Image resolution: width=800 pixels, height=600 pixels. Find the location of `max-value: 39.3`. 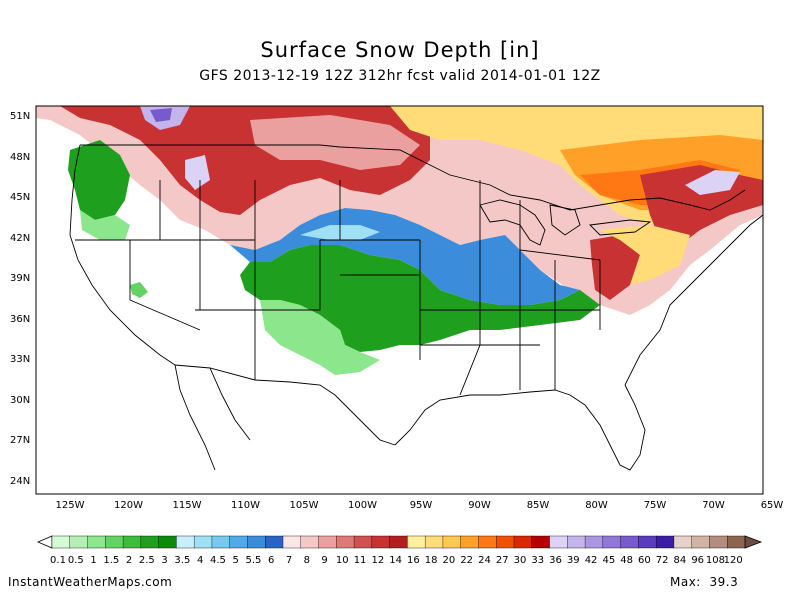

max-value: 39.3 is located at coordinates (724, 582).